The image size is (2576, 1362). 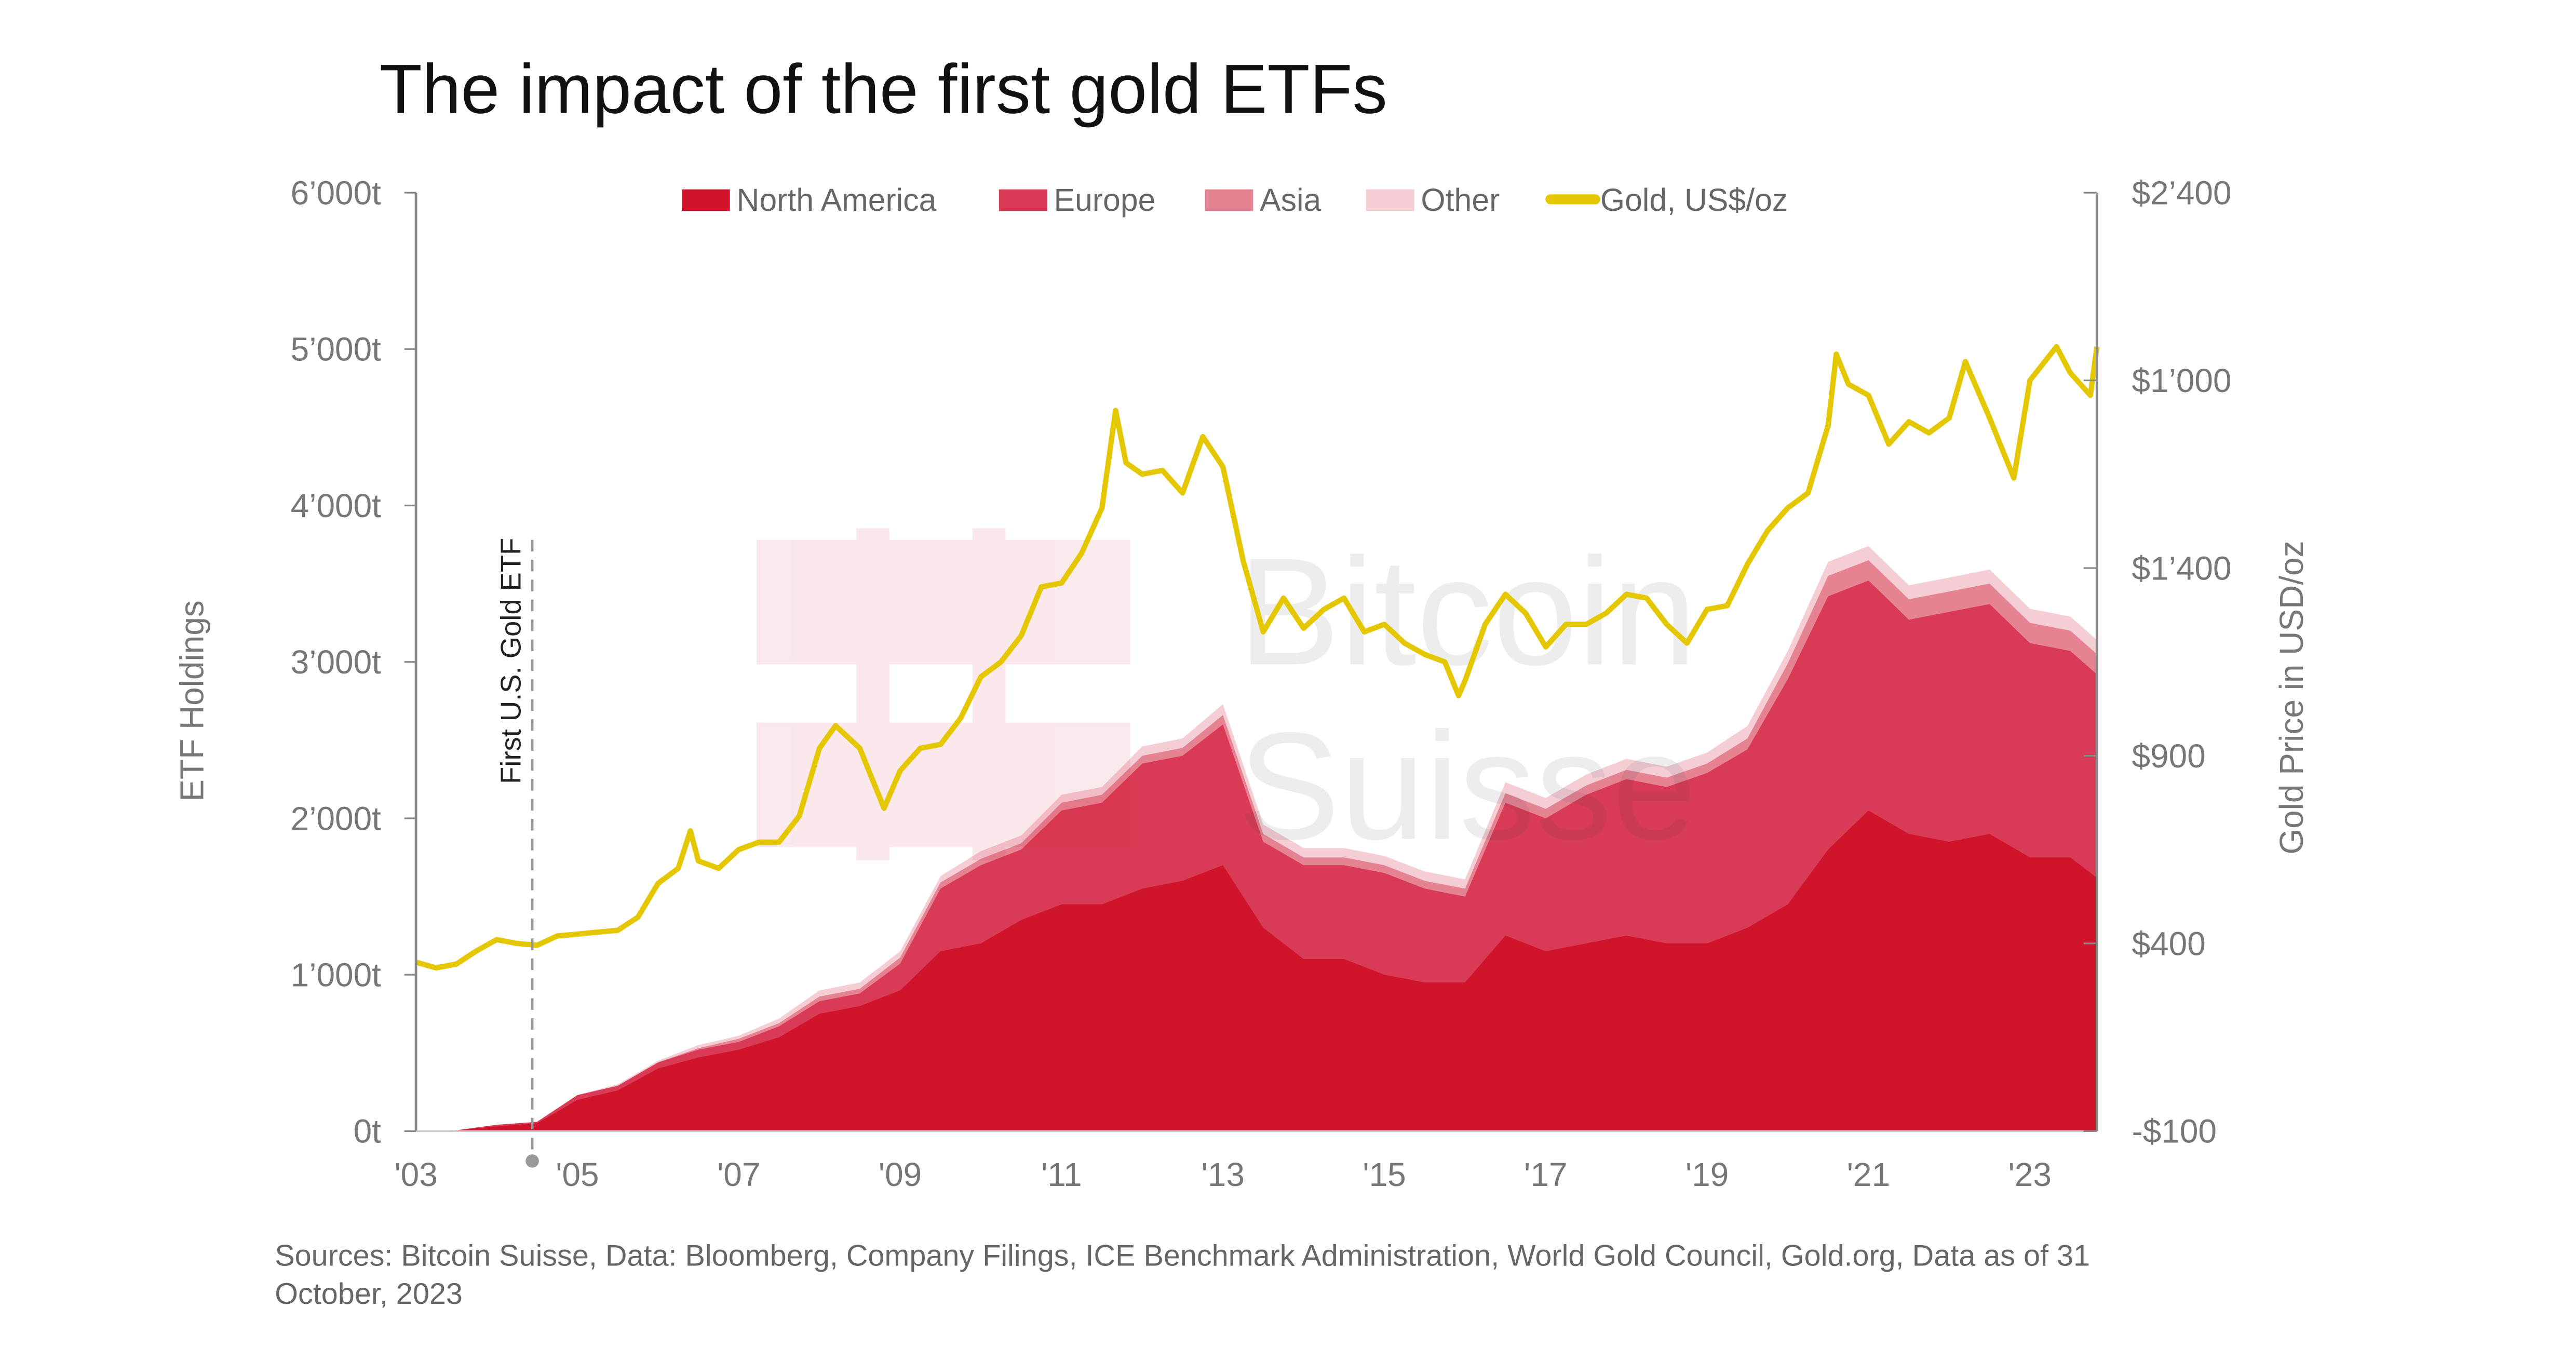 What do you see at coordinates (336, 505) in the screenshot?
I see `left-tick-label: 4’000t` at bounding box center [336, 505].